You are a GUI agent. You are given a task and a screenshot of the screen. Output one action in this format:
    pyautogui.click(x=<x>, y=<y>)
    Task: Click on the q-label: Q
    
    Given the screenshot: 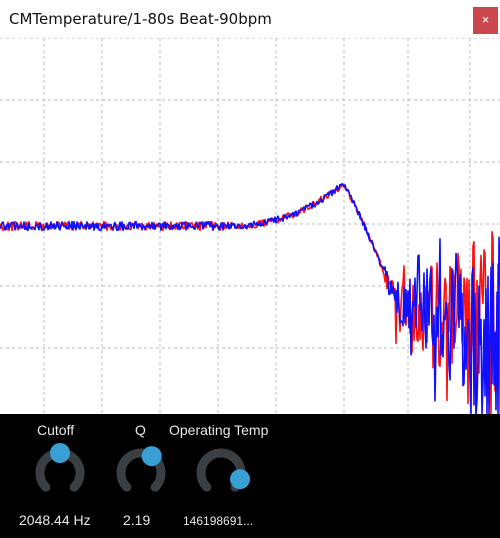 What is the action you would take?
    pyautogui.click(x=140, y=430)
    